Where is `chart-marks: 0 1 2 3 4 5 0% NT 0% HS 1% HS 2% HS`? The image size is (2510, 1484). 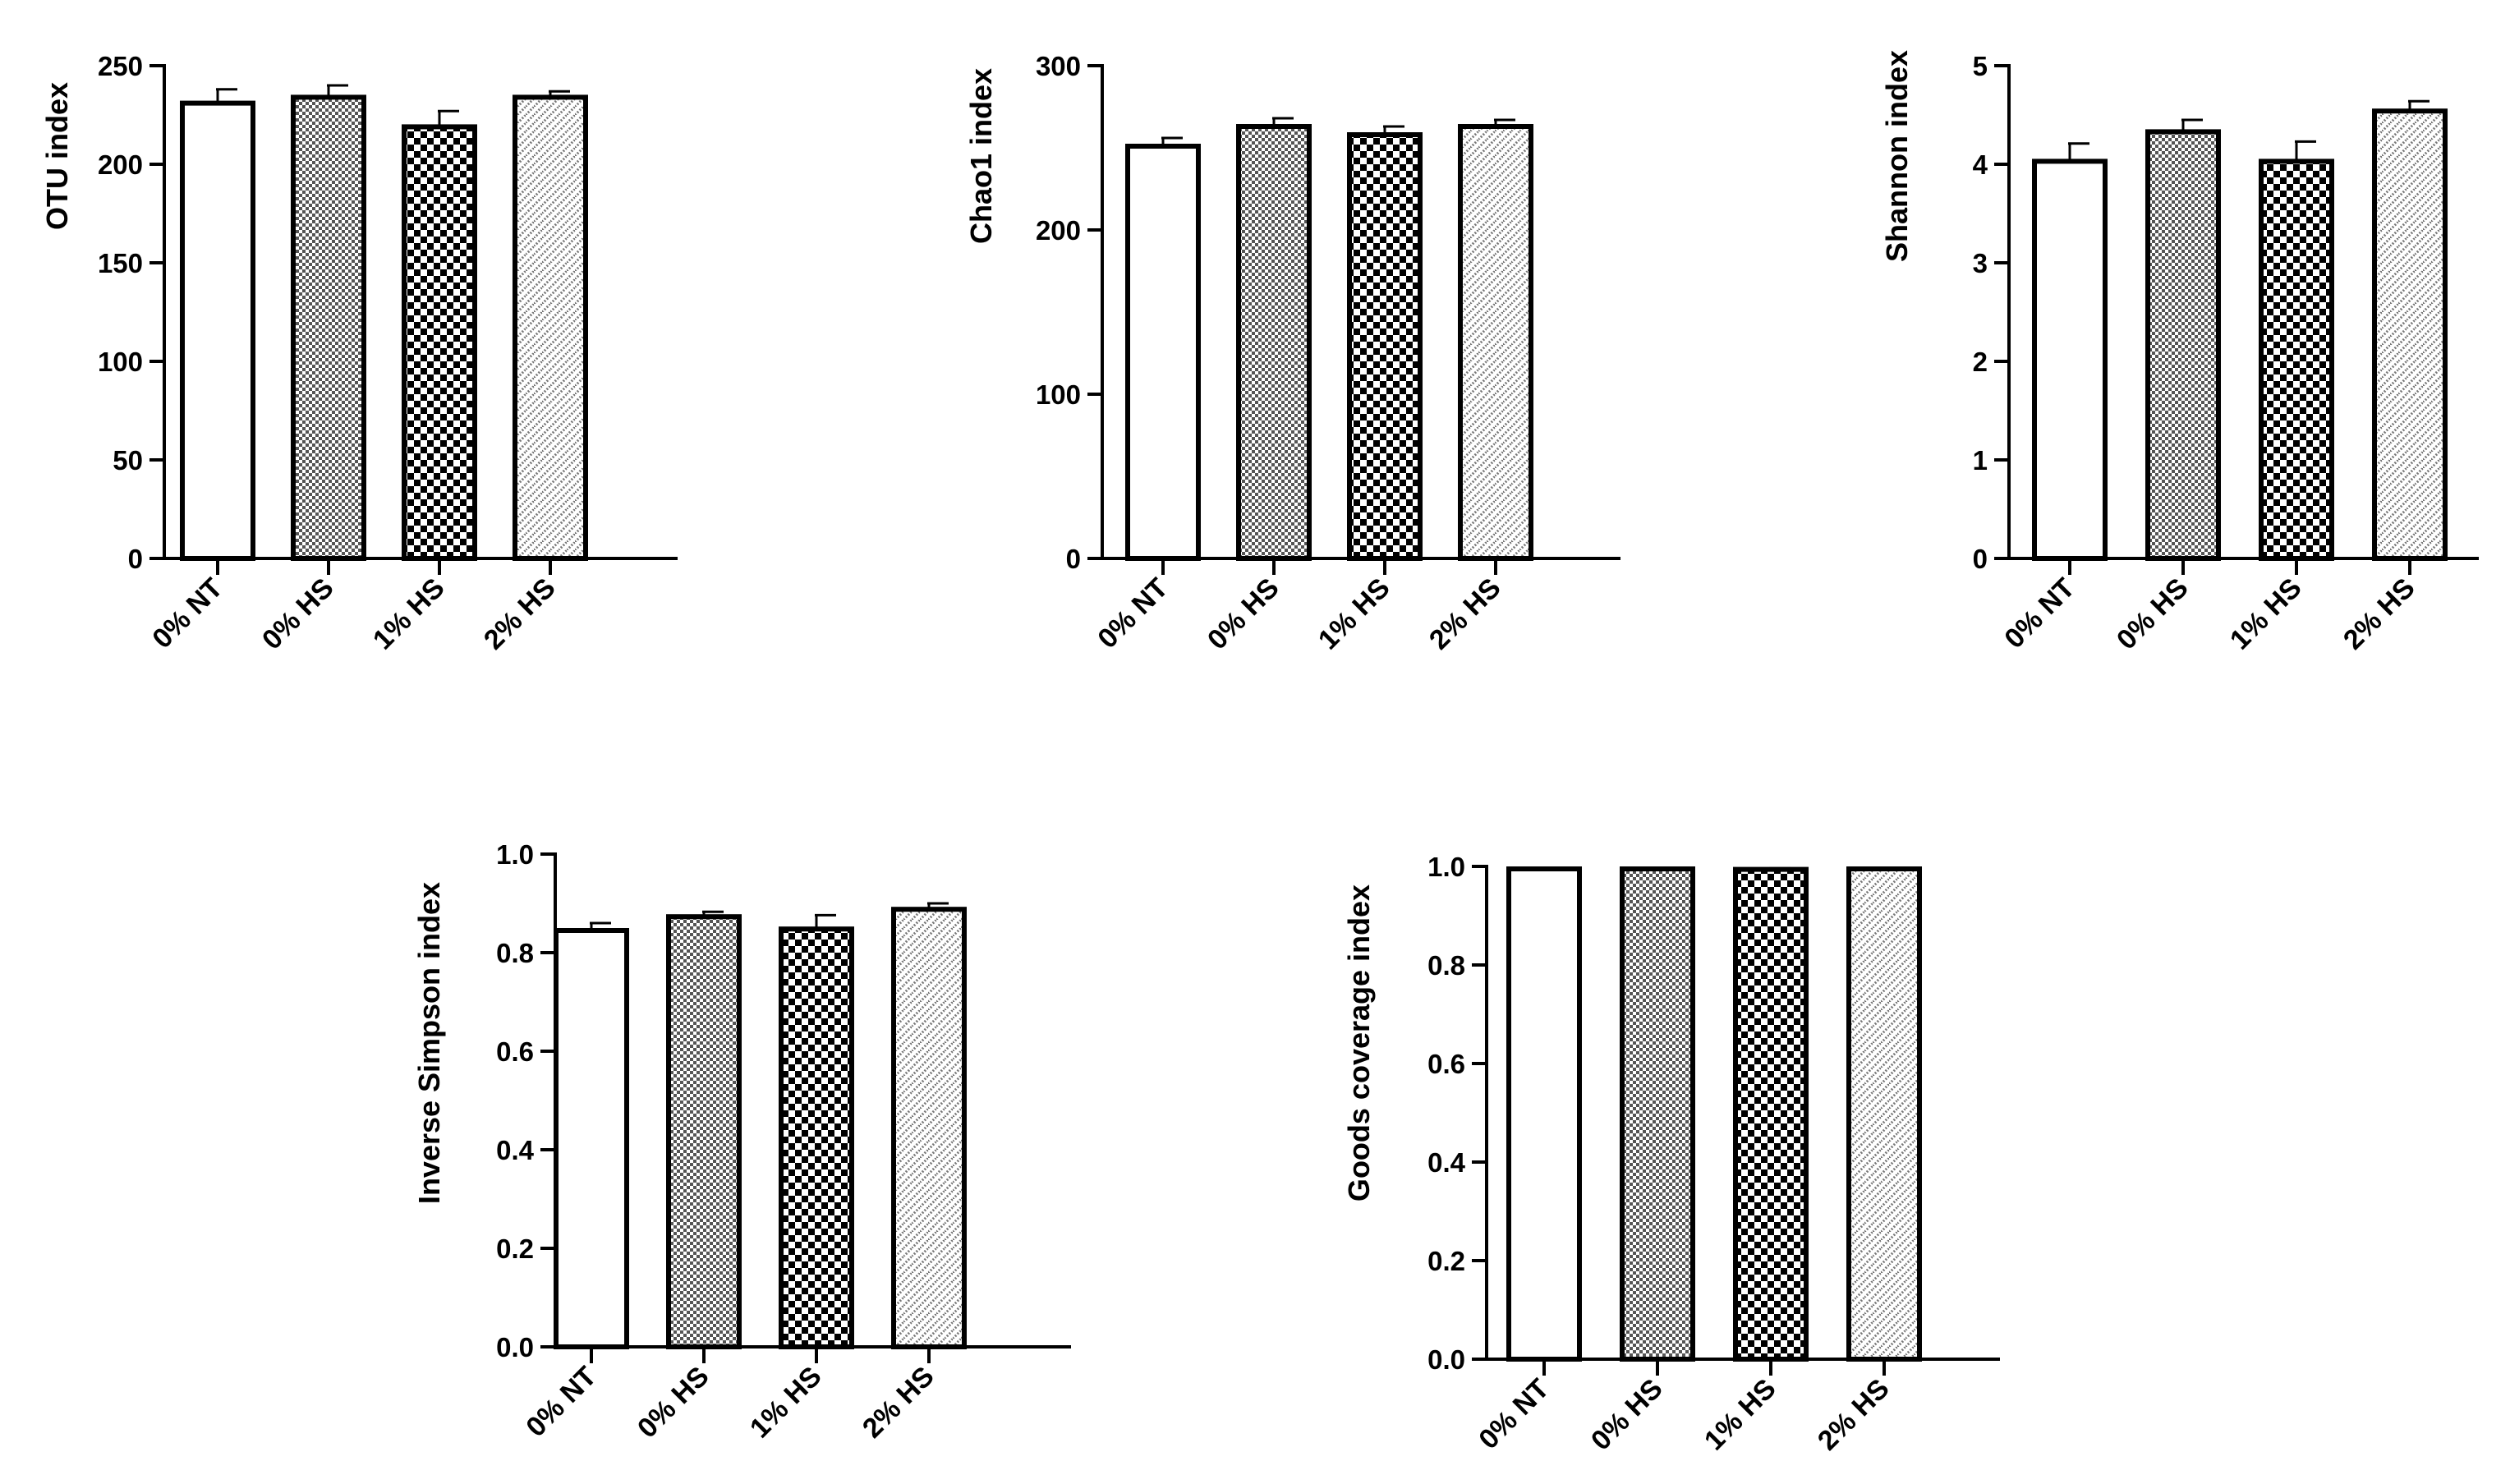
chart-marks: 0 1 2 3 4 5 0% NT 0% HS 1% HS 2% HS is located at coordinates (2226, 353).